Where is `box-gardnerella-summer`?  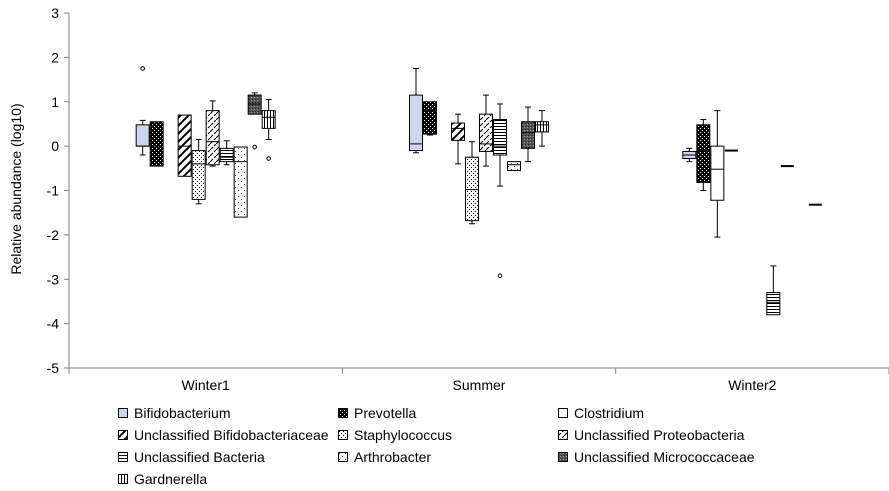 box-gardnerella-summer is located at coordinates (542, 128).